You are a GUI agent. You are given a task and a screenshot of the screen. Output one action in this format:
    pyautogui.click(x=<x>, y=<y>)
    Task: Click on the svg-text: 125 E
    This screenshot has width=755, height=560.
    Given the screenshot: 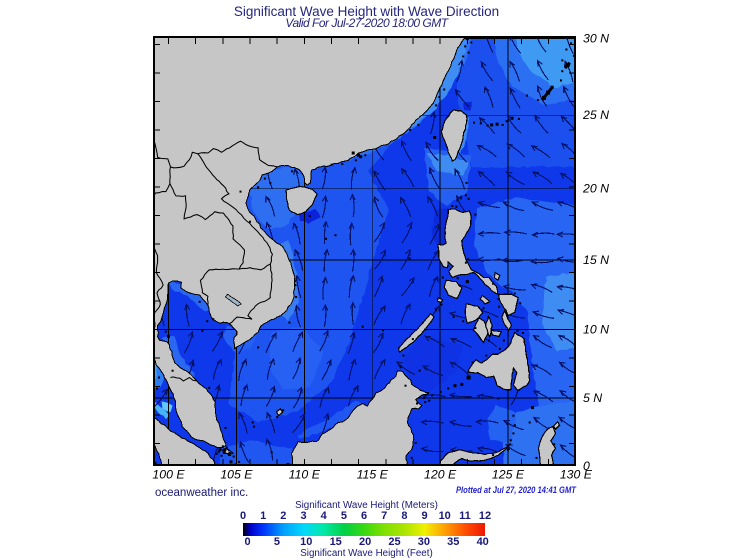 What is the action you would take?
    pyautogui.click(x=508, y=475)
    